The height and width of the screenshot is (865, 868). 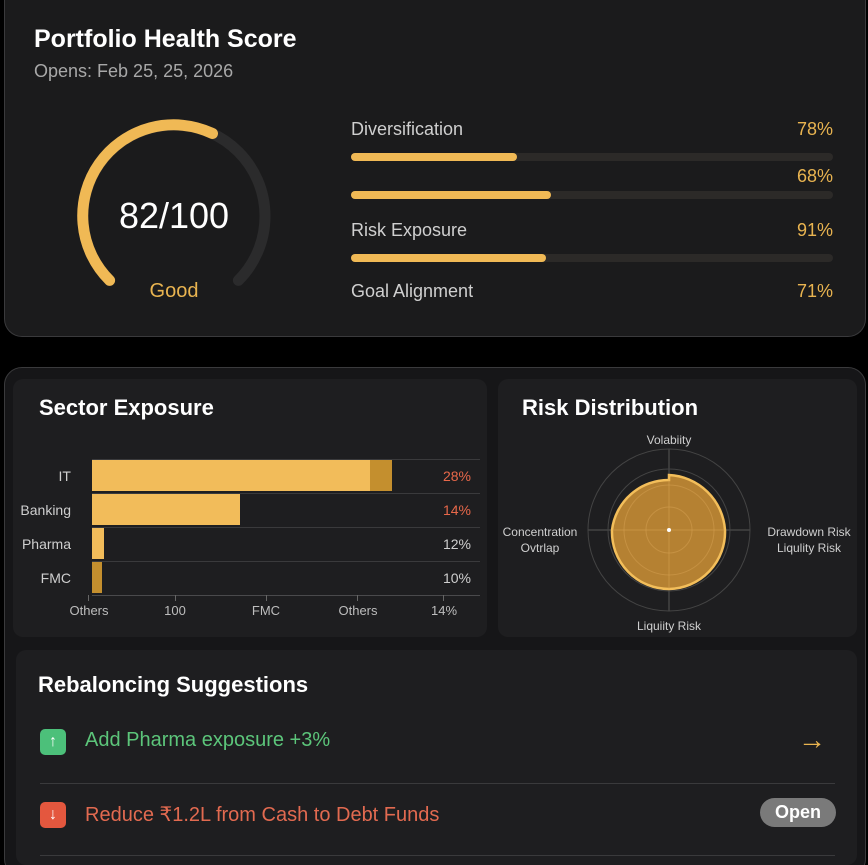 What do you see at coordinates (540, 532) in the screenshot?
I see `radar-axis-left-1: Concentration` at bounding box center [540, 532].